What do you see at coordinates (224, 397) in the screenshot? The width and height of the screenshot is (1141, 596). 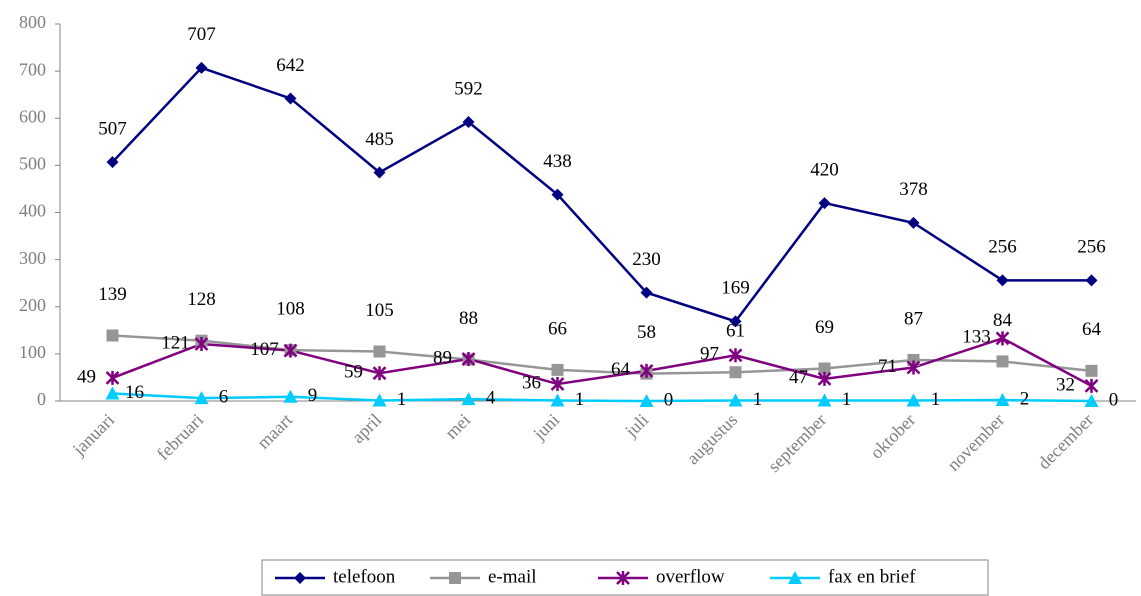 I see `data-label: 6` at bounding box center [224, 397].